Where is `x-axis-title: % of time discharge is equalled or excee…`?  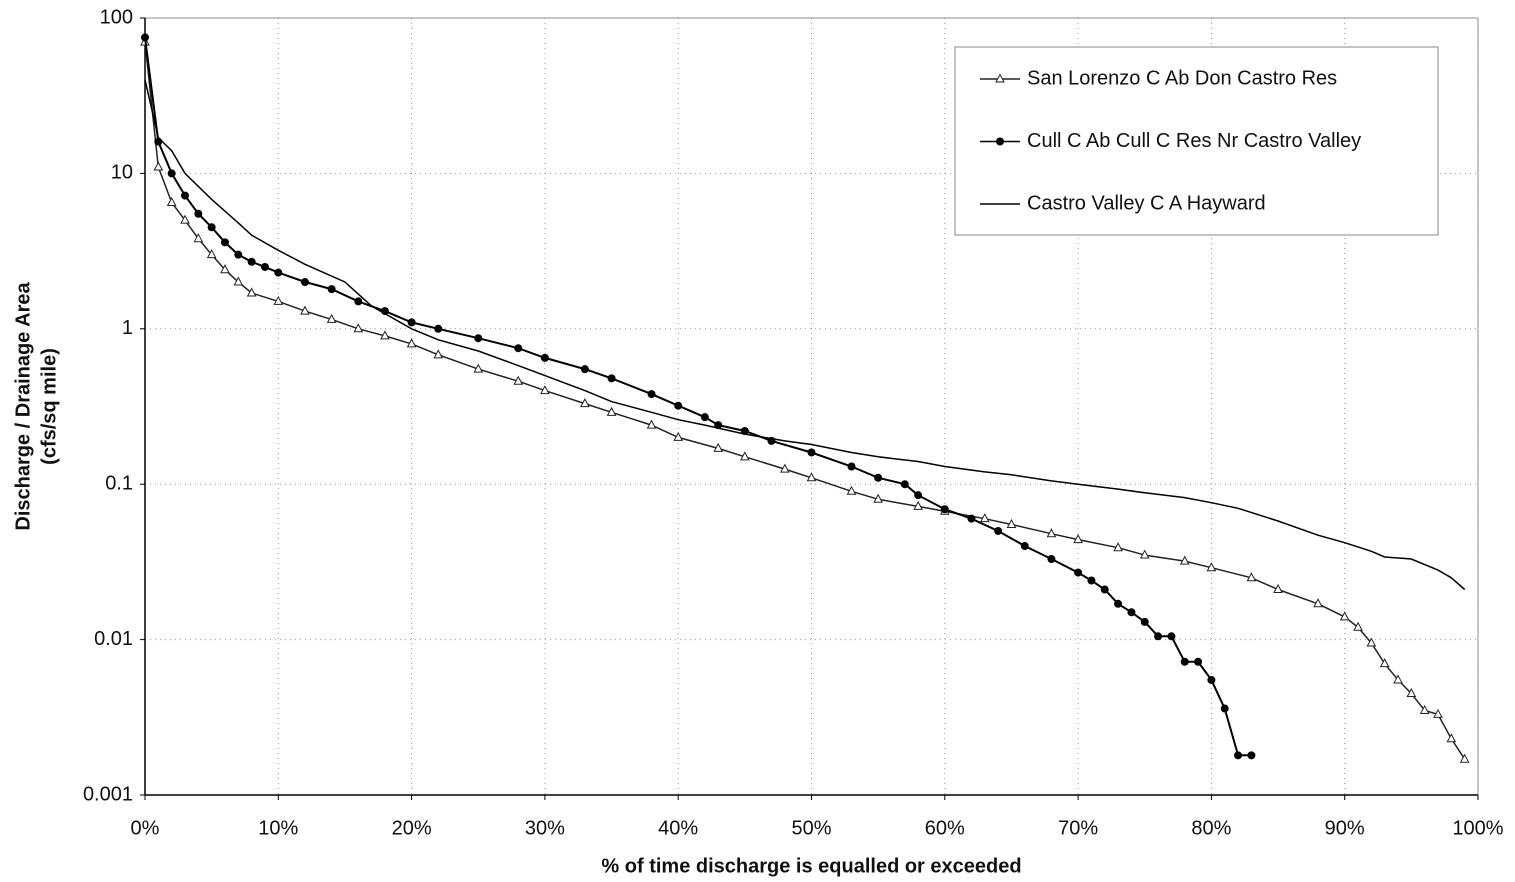 x-axis-title: % of time discharge is equalled or excee… is located at coordinates (811, 866).